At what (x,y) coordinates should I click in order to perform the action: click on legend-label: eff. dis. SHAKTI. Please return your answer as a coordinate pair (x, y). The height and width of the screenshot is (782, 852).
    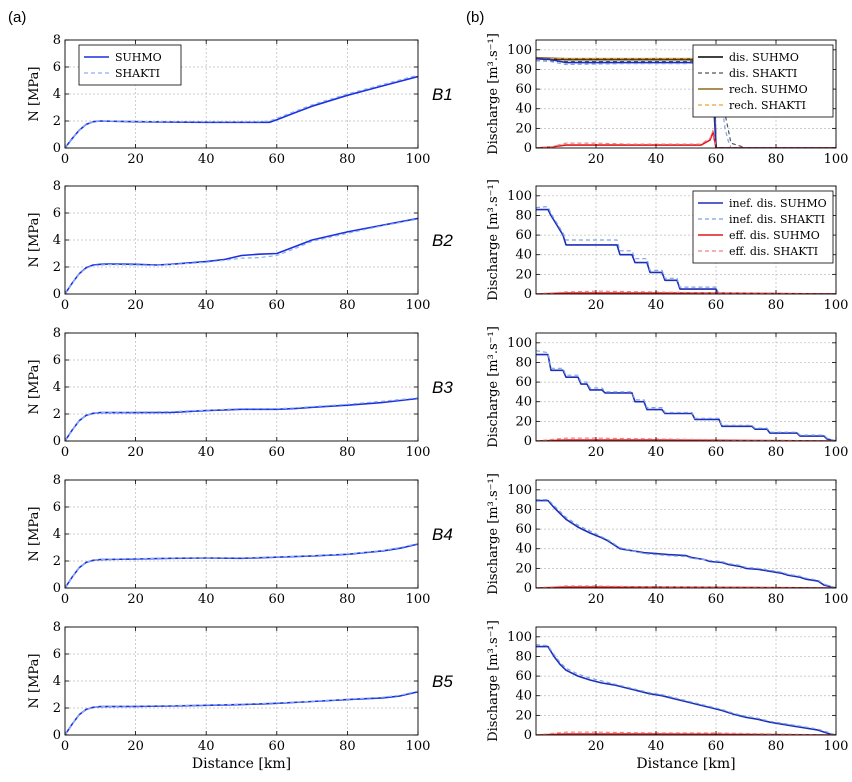
    Looking at the image, I should click on (773, 251).